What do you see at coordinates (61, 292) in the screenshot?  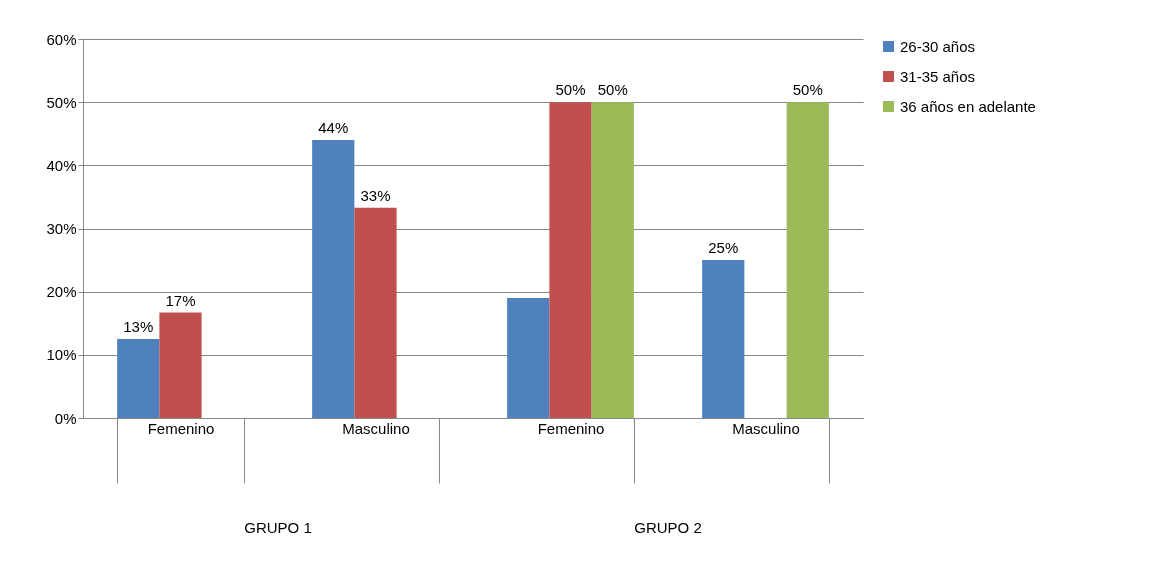 I see `y-tick-label: 20%` at bounding box center [61, 292].